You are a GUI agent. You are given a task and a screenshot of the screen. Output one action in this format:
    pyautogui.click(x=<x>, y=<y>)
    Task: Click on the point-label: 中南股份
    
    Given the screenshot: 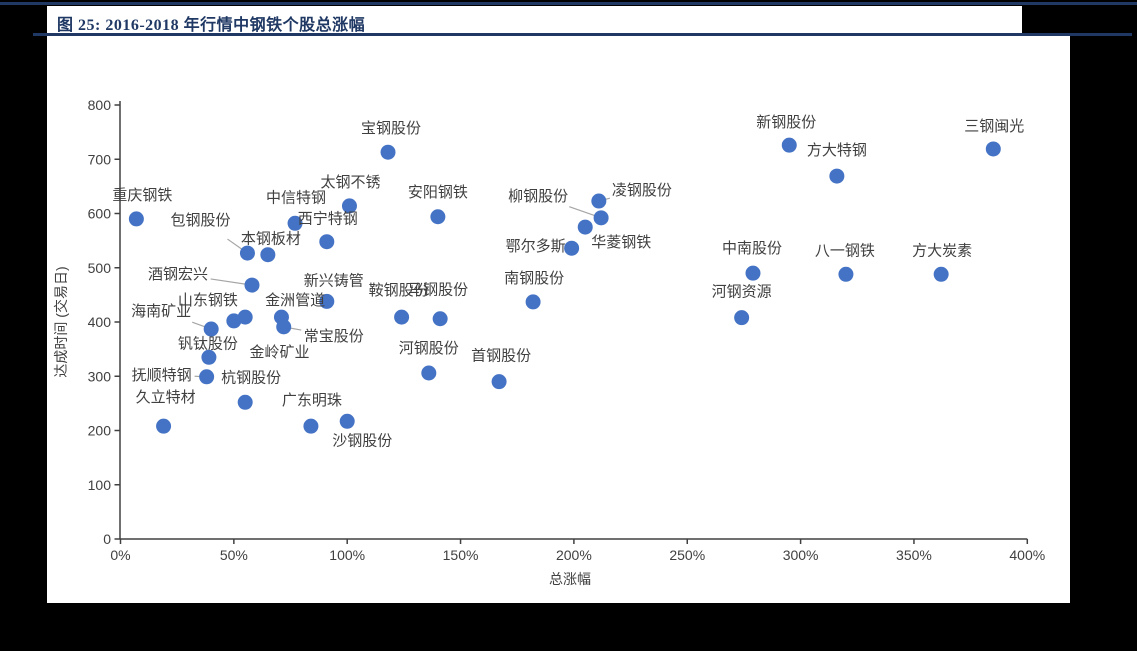 What is the action you would take?
    pyautogui.click(x=752, y=248)
    